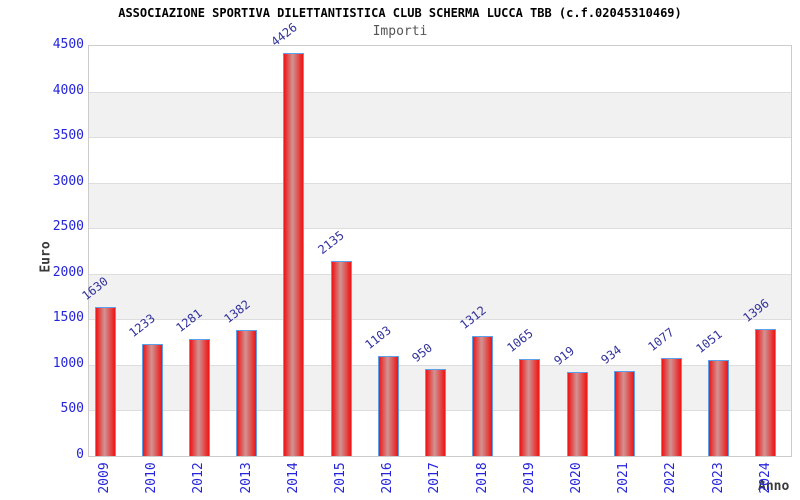  What do you see at coordinates (671, 406) in the screenshot?
I see `bar-2022` at bounding box center [671, 406].